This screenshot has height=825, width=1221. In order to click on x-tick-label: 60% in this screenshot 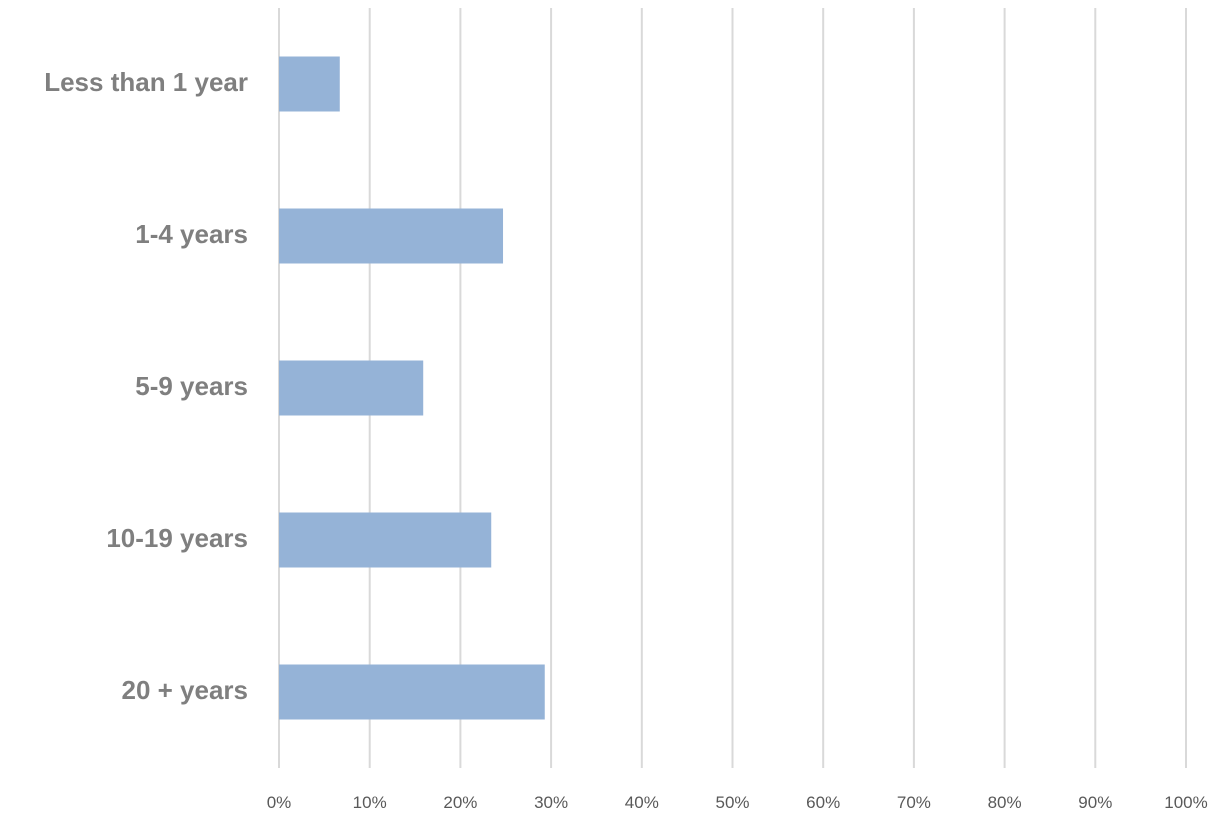, I will do `click(823, 802)`.